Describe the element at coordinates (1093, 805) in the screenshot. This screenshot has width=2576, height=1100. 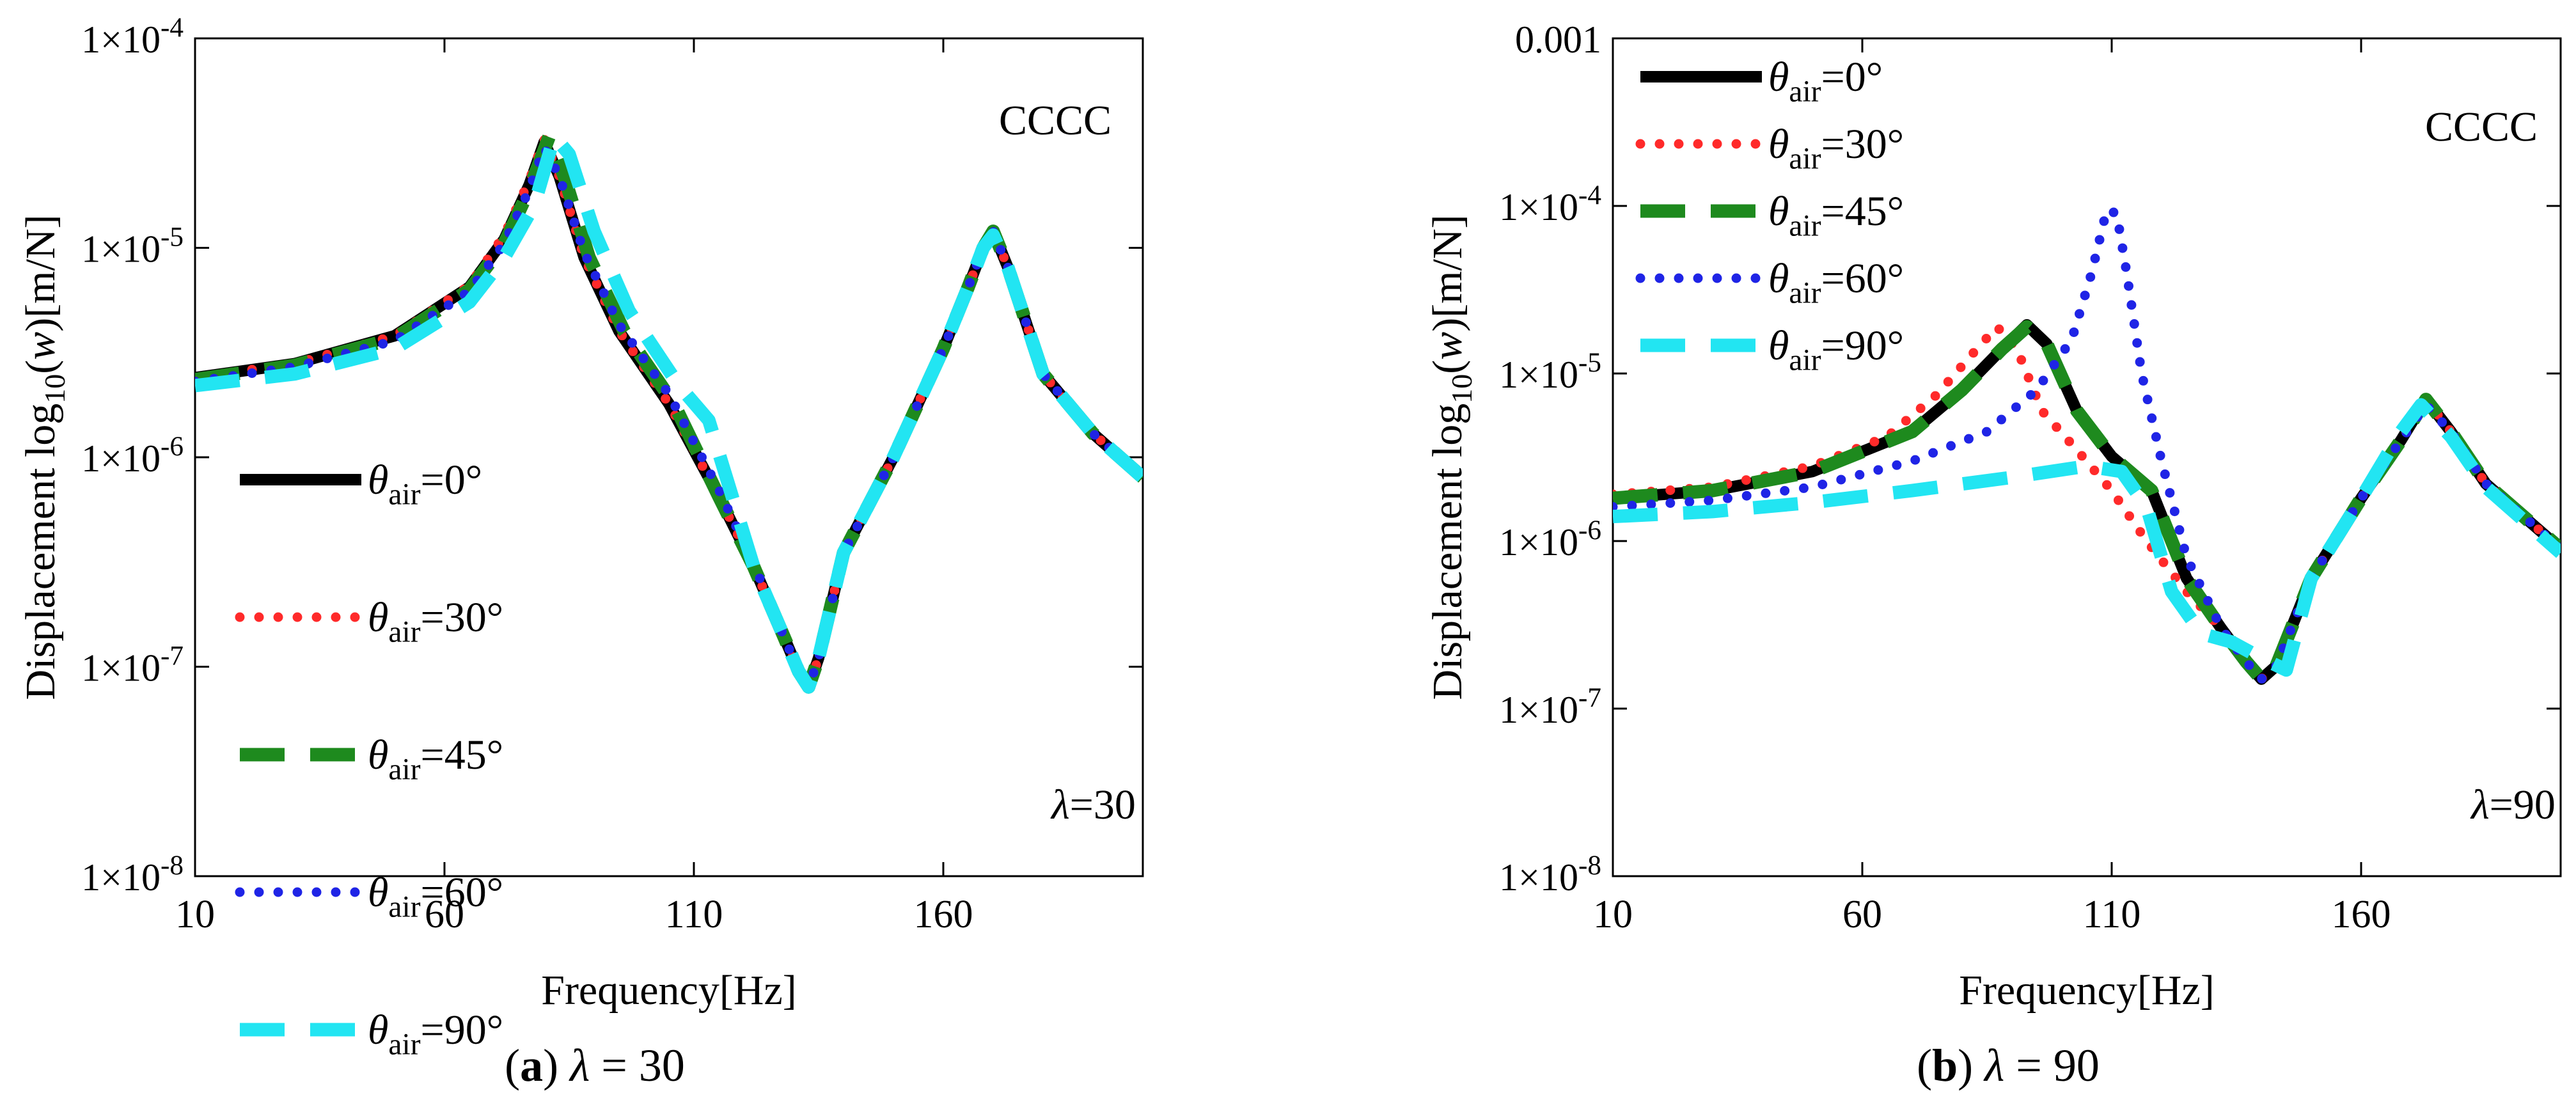
I see `annotation-lambda: λ=30` at that location.